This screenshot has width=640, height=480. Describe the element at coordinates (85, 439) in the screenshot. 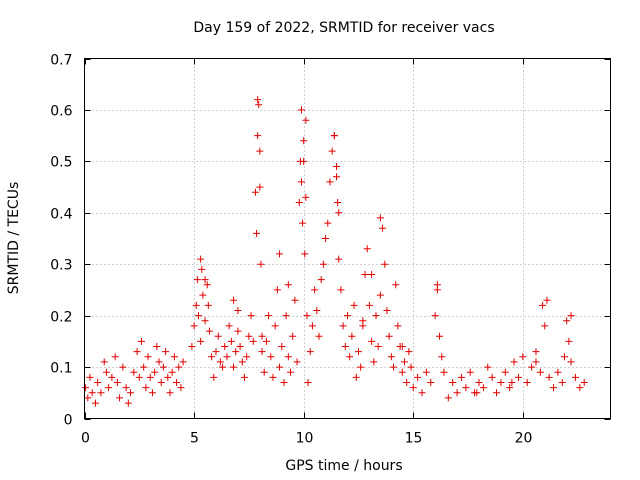

I see `x-tick-label: 0` at that location.